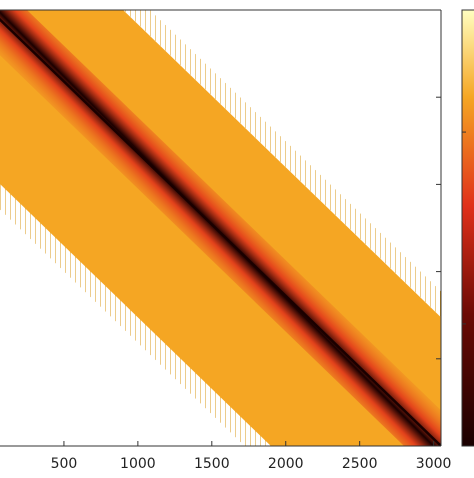 This screenshot has height=478, width=474. Describe the element at coordinates (64, 464) in the screenshot. I see `x-tick-label: 500` at that location.